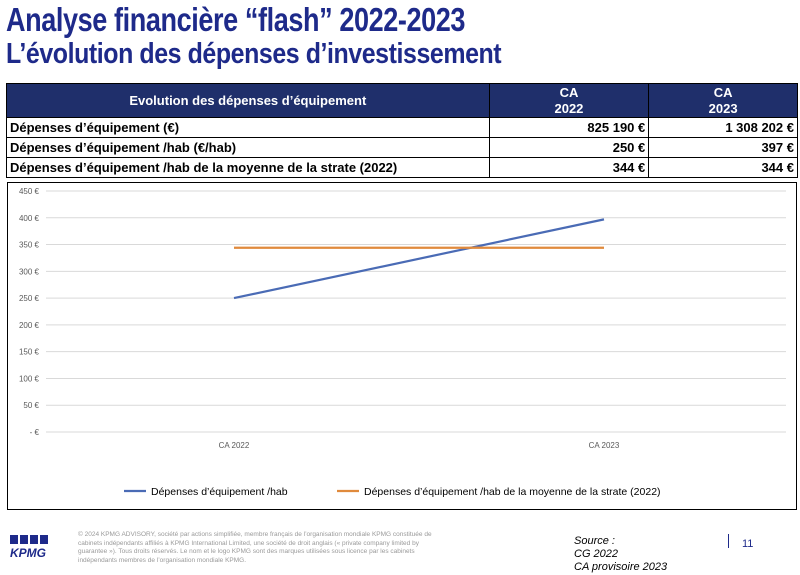  I want to click on cell-2022: 344 €, so click(569, 167).